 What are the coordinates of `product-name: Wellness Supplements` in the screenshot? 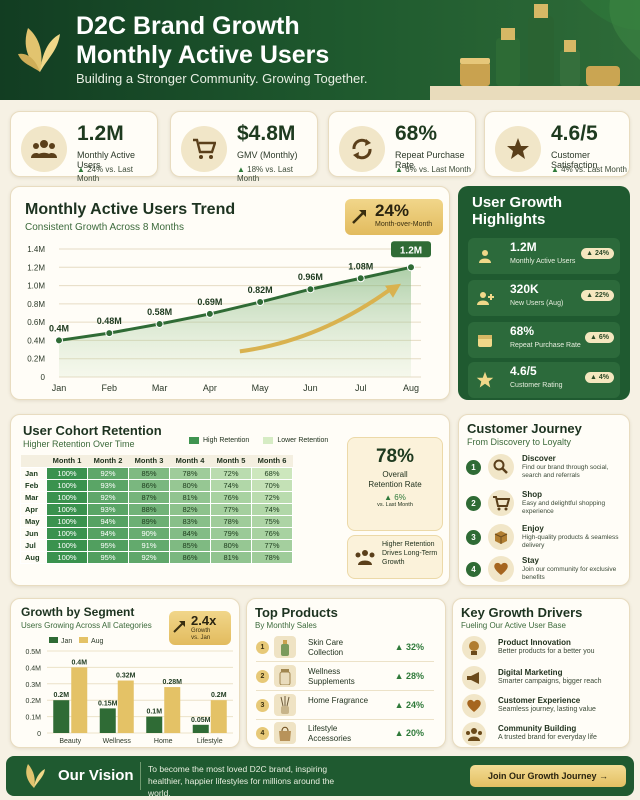 It's located at (331, 676).